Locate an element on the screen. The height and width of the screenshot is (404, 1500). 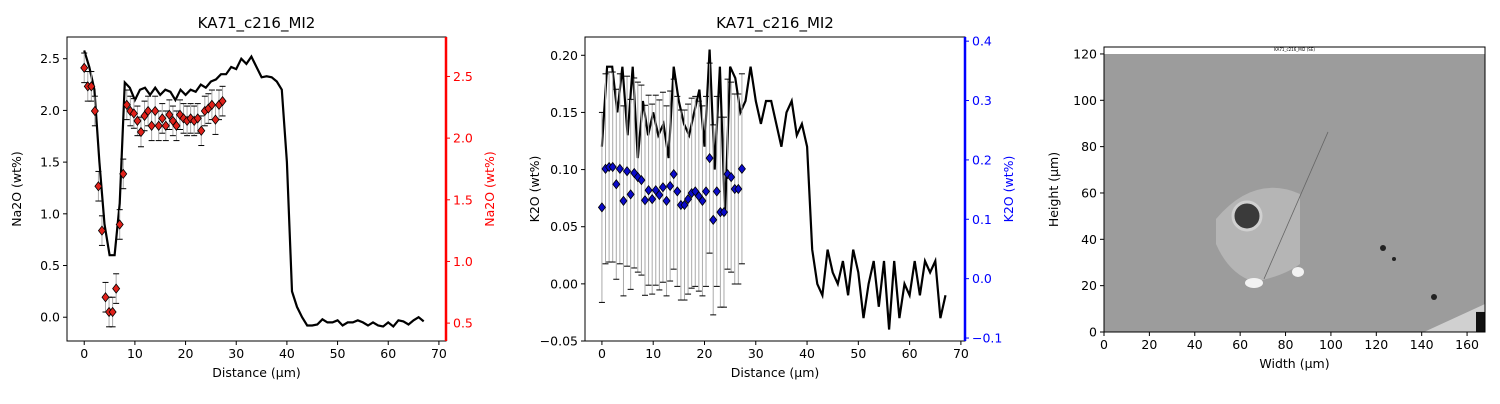
image-annotation: KA71_c216_MI2 (SE) is located at coordinates (1294, 49).